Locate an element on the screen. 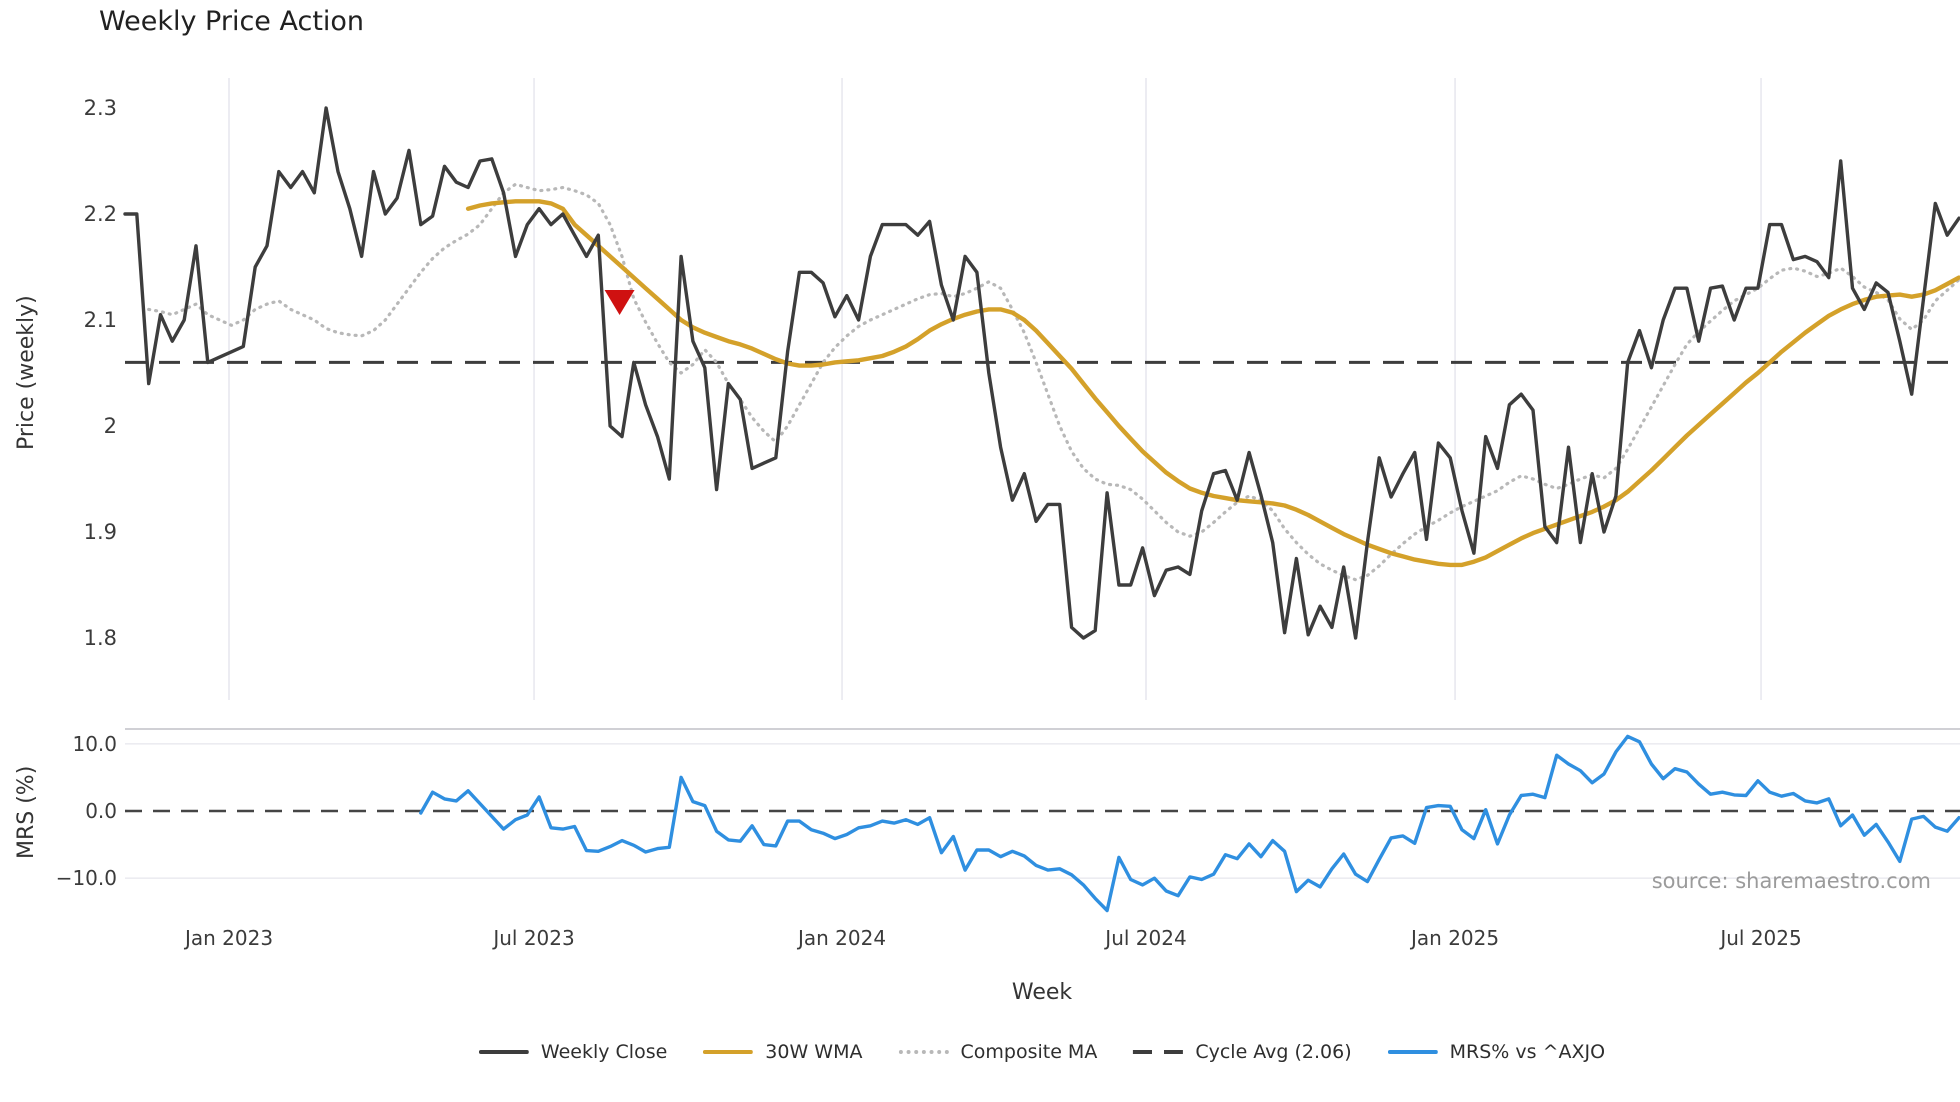 This screenshot has height=1102, width=1960. price-tick-label: 2 is located at coordinates (110, 426).